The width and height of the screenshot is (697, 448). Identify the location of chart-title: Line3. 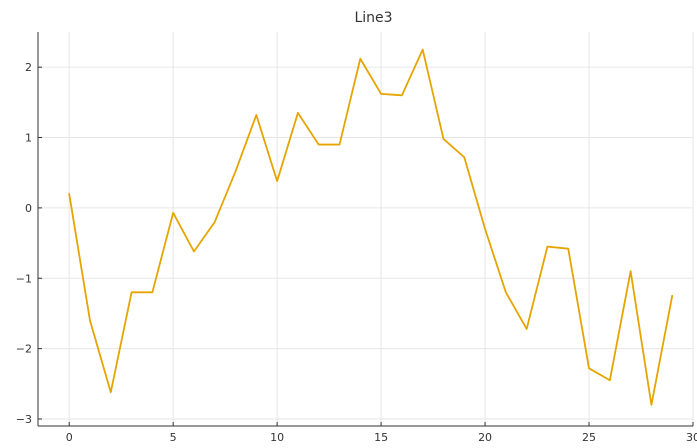
(373, 18).